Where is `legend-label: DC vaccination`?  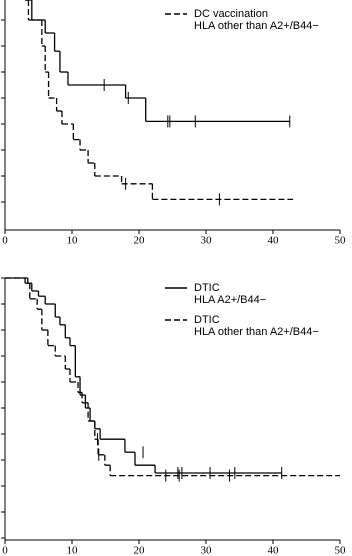
legend-label: DC vaccination is located at coordinates (231, 14).